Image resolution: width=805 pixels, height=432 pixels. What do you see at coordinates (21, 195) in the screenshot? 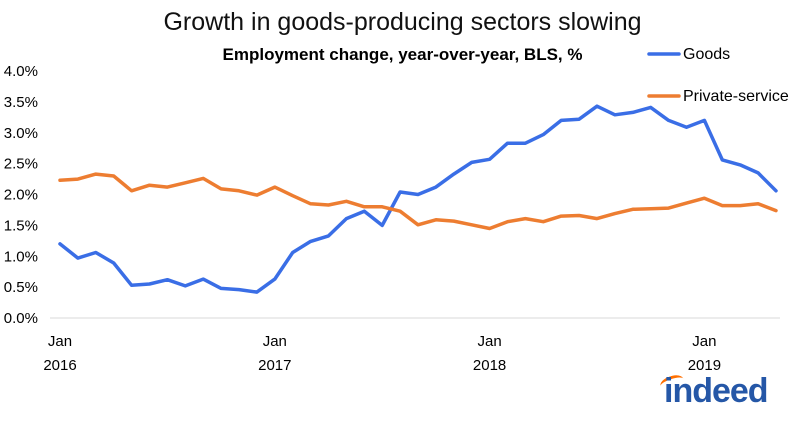
I see `y-tick-label: 2.0%` at bounding box center [21, 195].